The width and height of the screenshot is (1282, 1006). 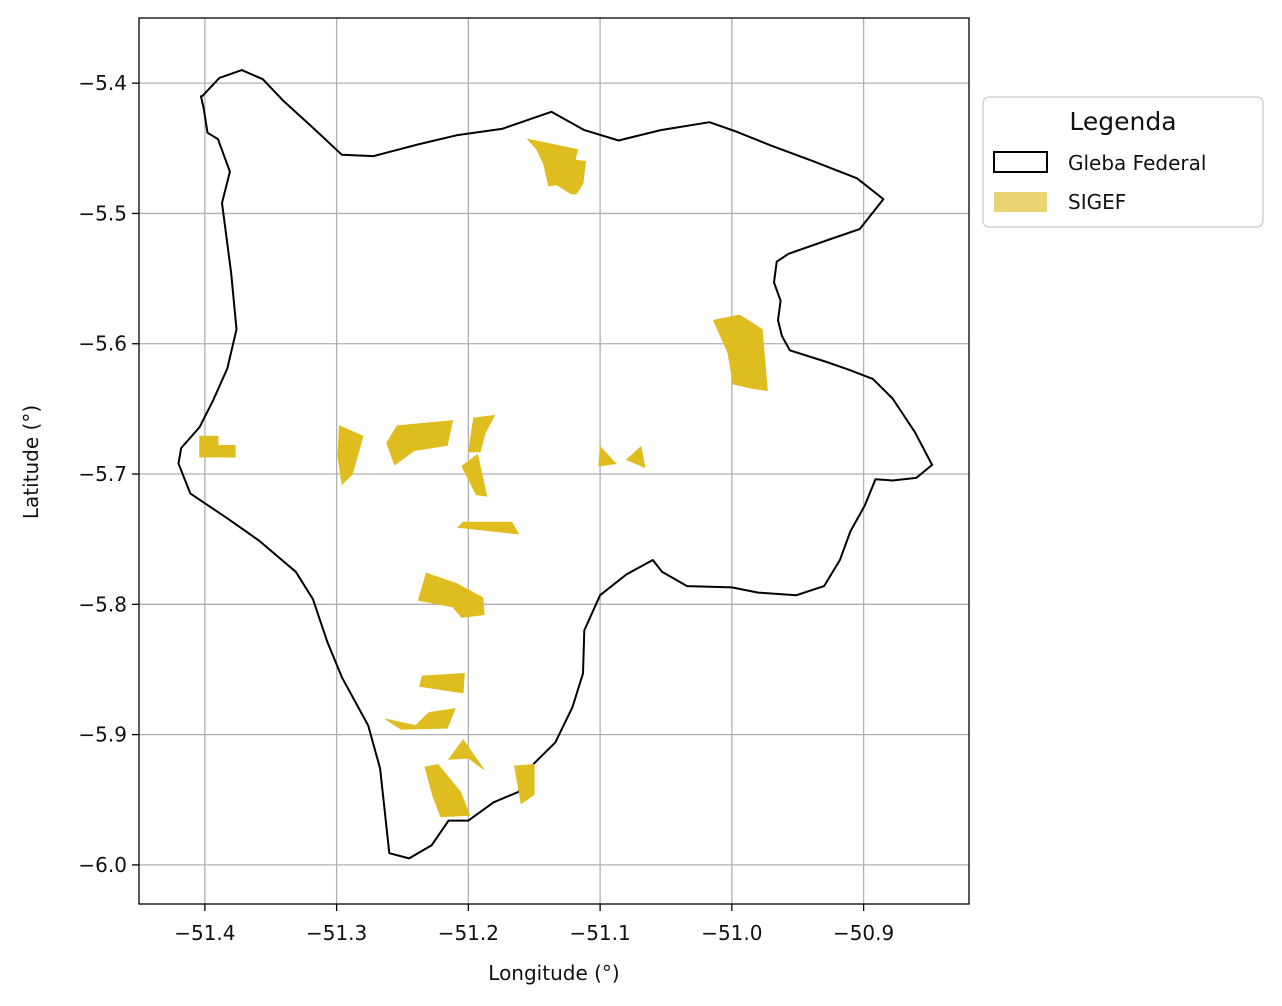 What do you see at coordinates (31, 462) in the screenshot?
I see `y-axis-title: Latitude (°)` at bounding box center [31, 462].